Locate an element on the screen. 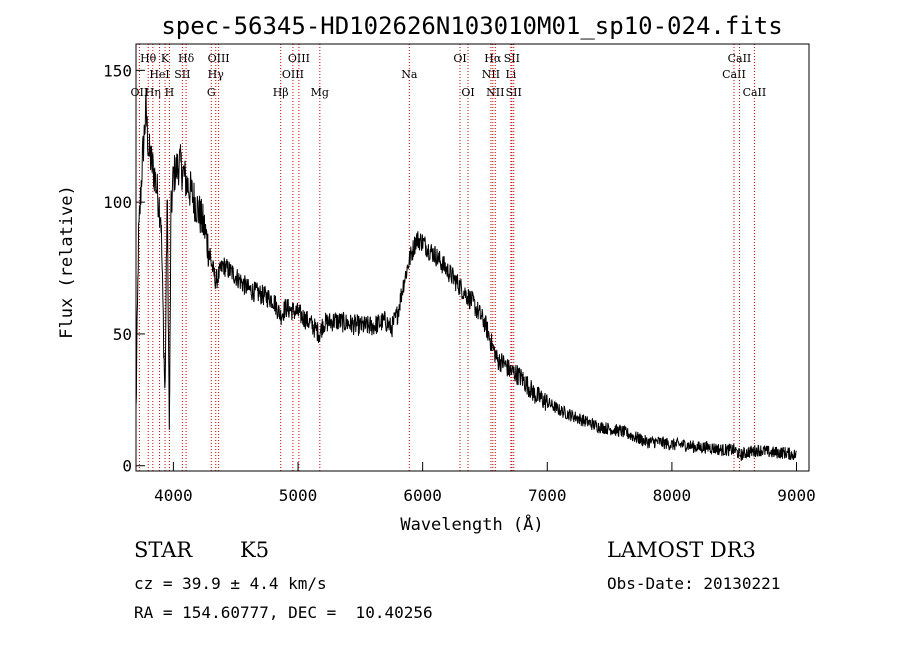 The height and width of the screenshot is (649, 900). marker-label: Hη is located at coordinates (153, 92).